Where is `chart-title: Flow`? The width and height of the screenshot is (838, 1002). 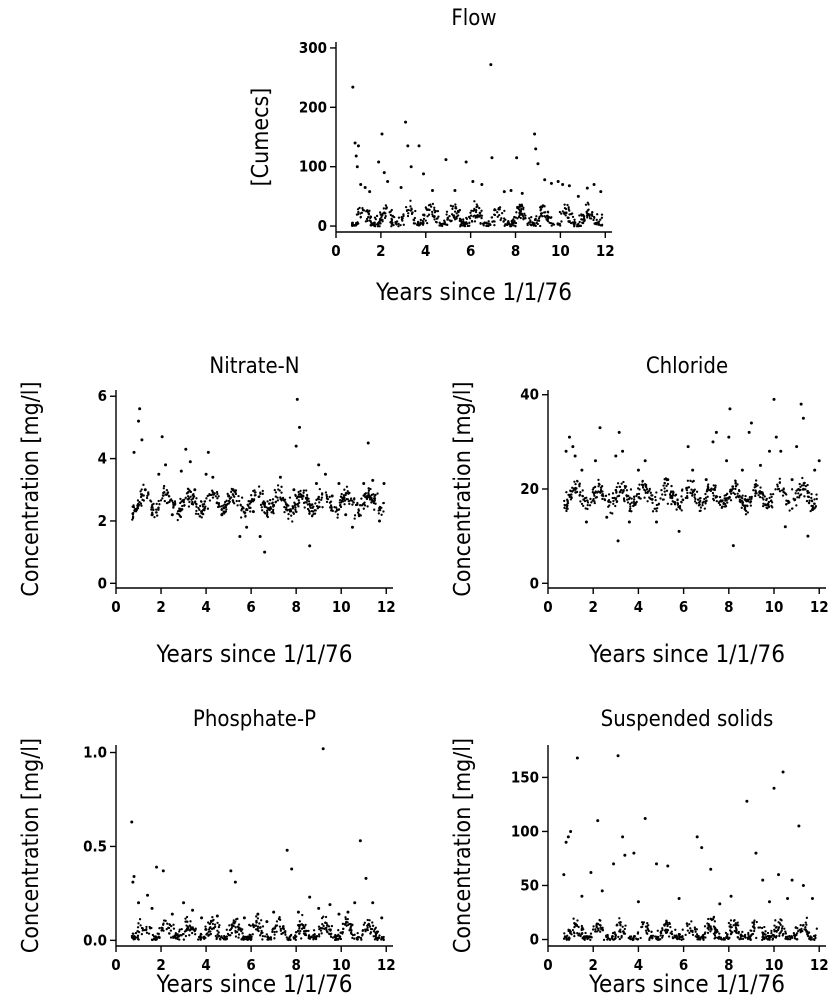 chart-title: Flow is located at coordinates (473, 18).